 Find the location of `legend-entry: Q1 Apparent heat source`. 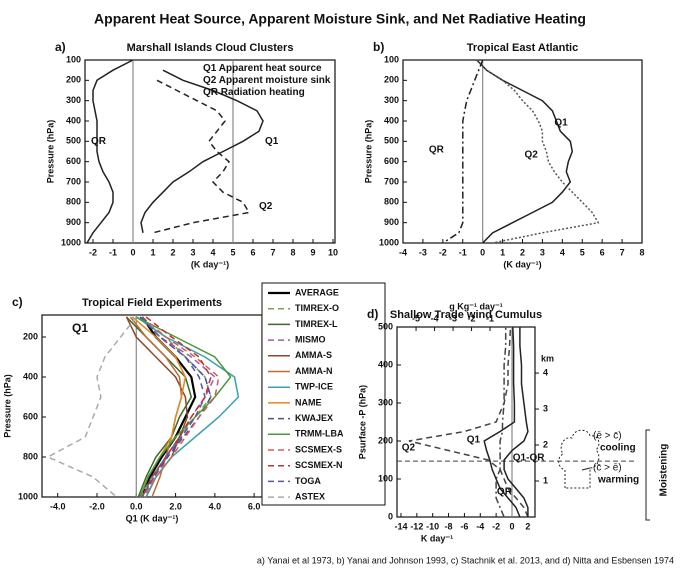

legend-entry: Q1 Apparent heat source is located at coordinates (262, 68).